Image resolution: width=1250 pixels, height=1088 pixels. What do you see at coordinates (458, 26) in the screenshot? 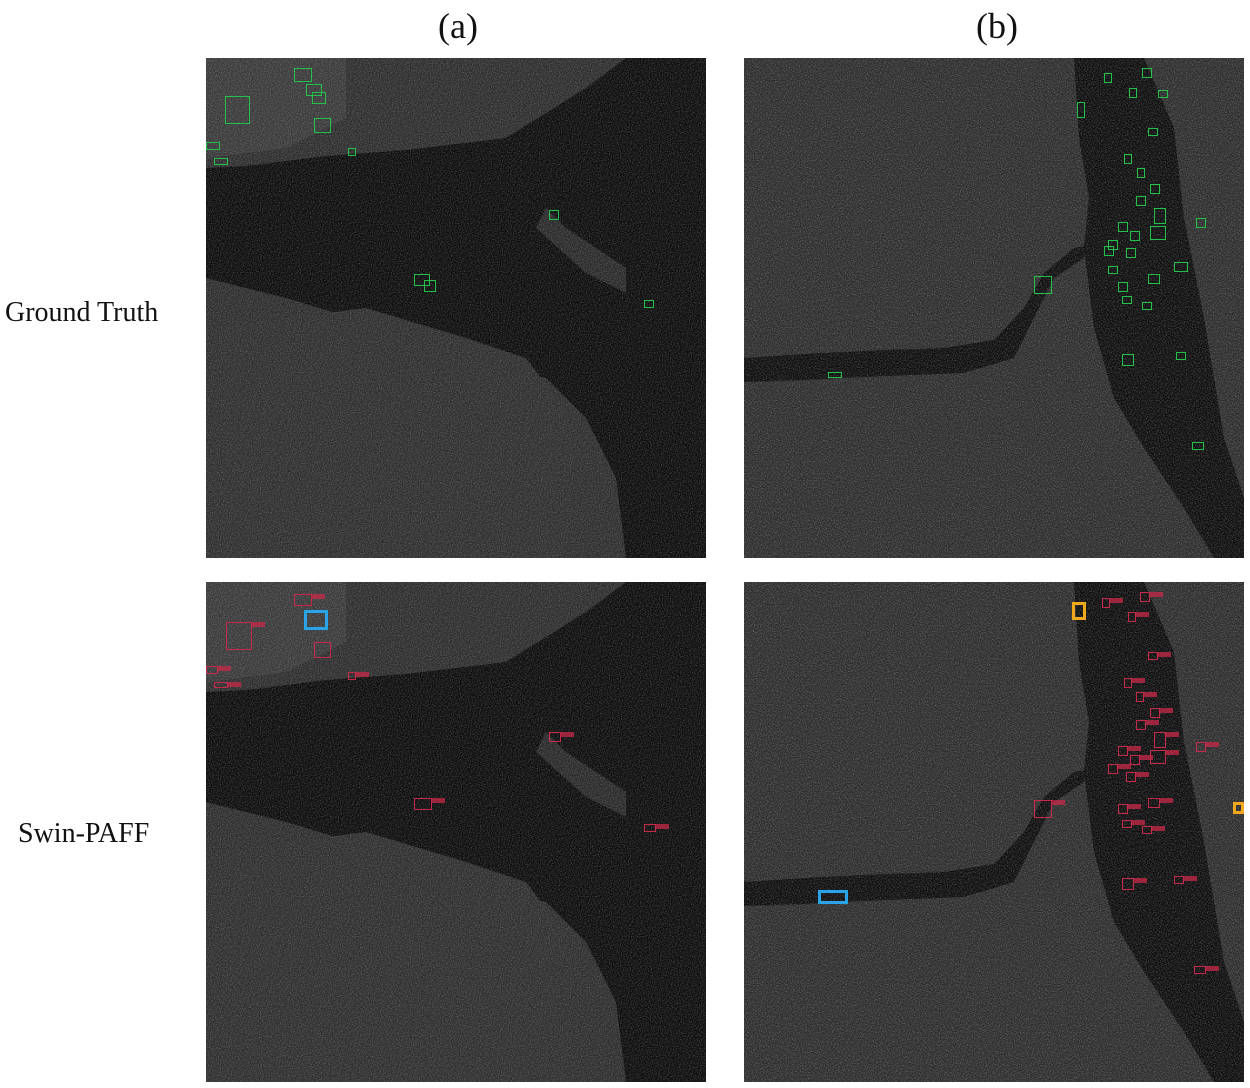
I see `column-label-a: (a)` at bounding box center [458, 26].